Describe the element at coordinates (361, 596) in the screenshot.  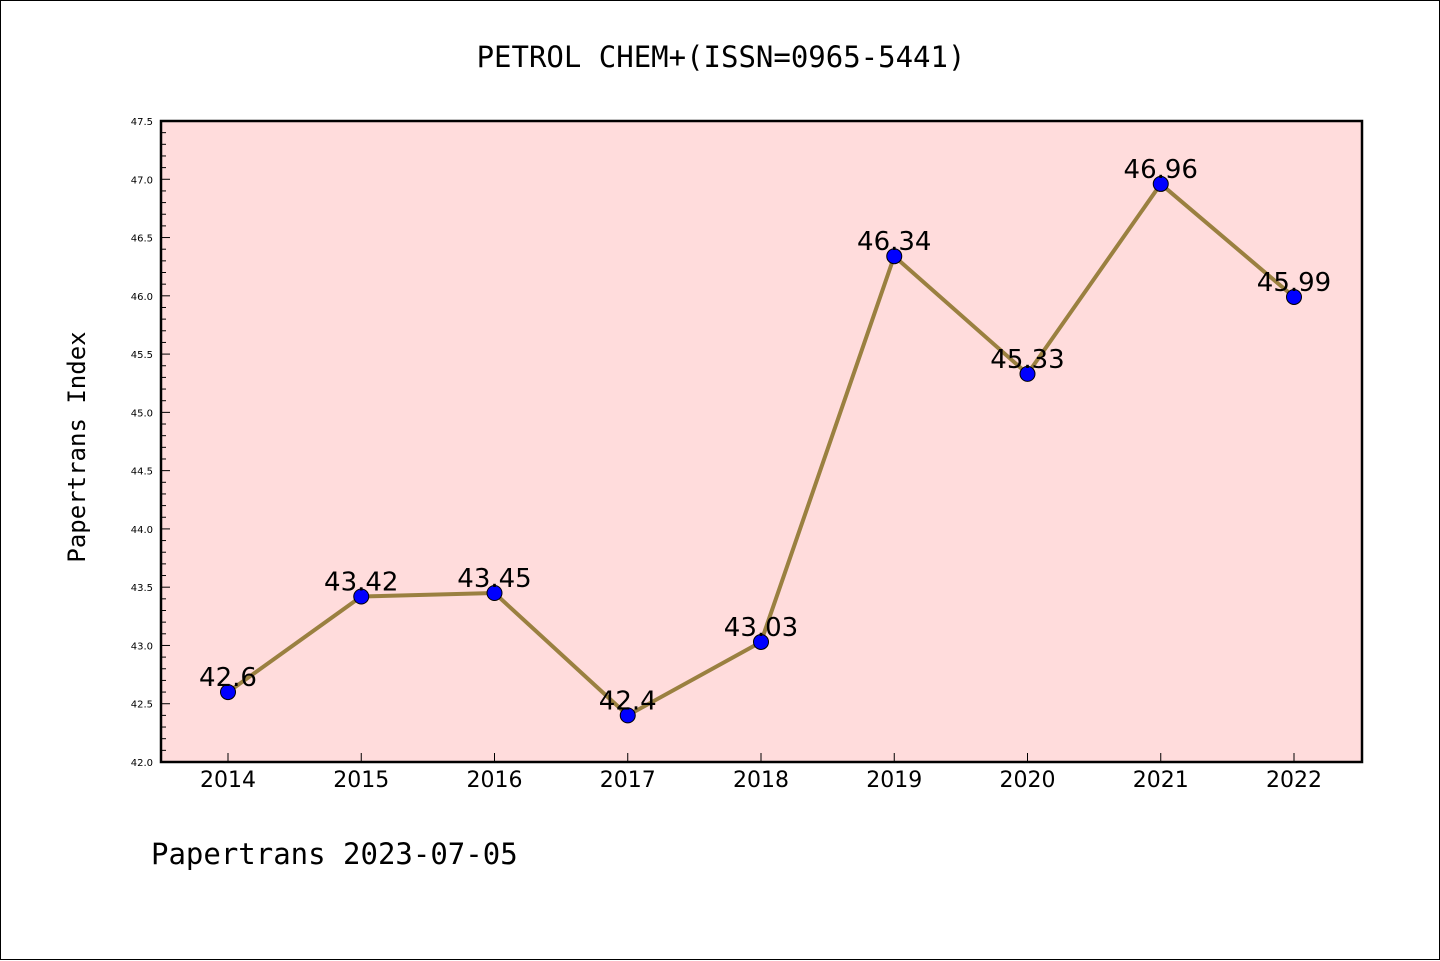
I see `data-point-2015` at that location.